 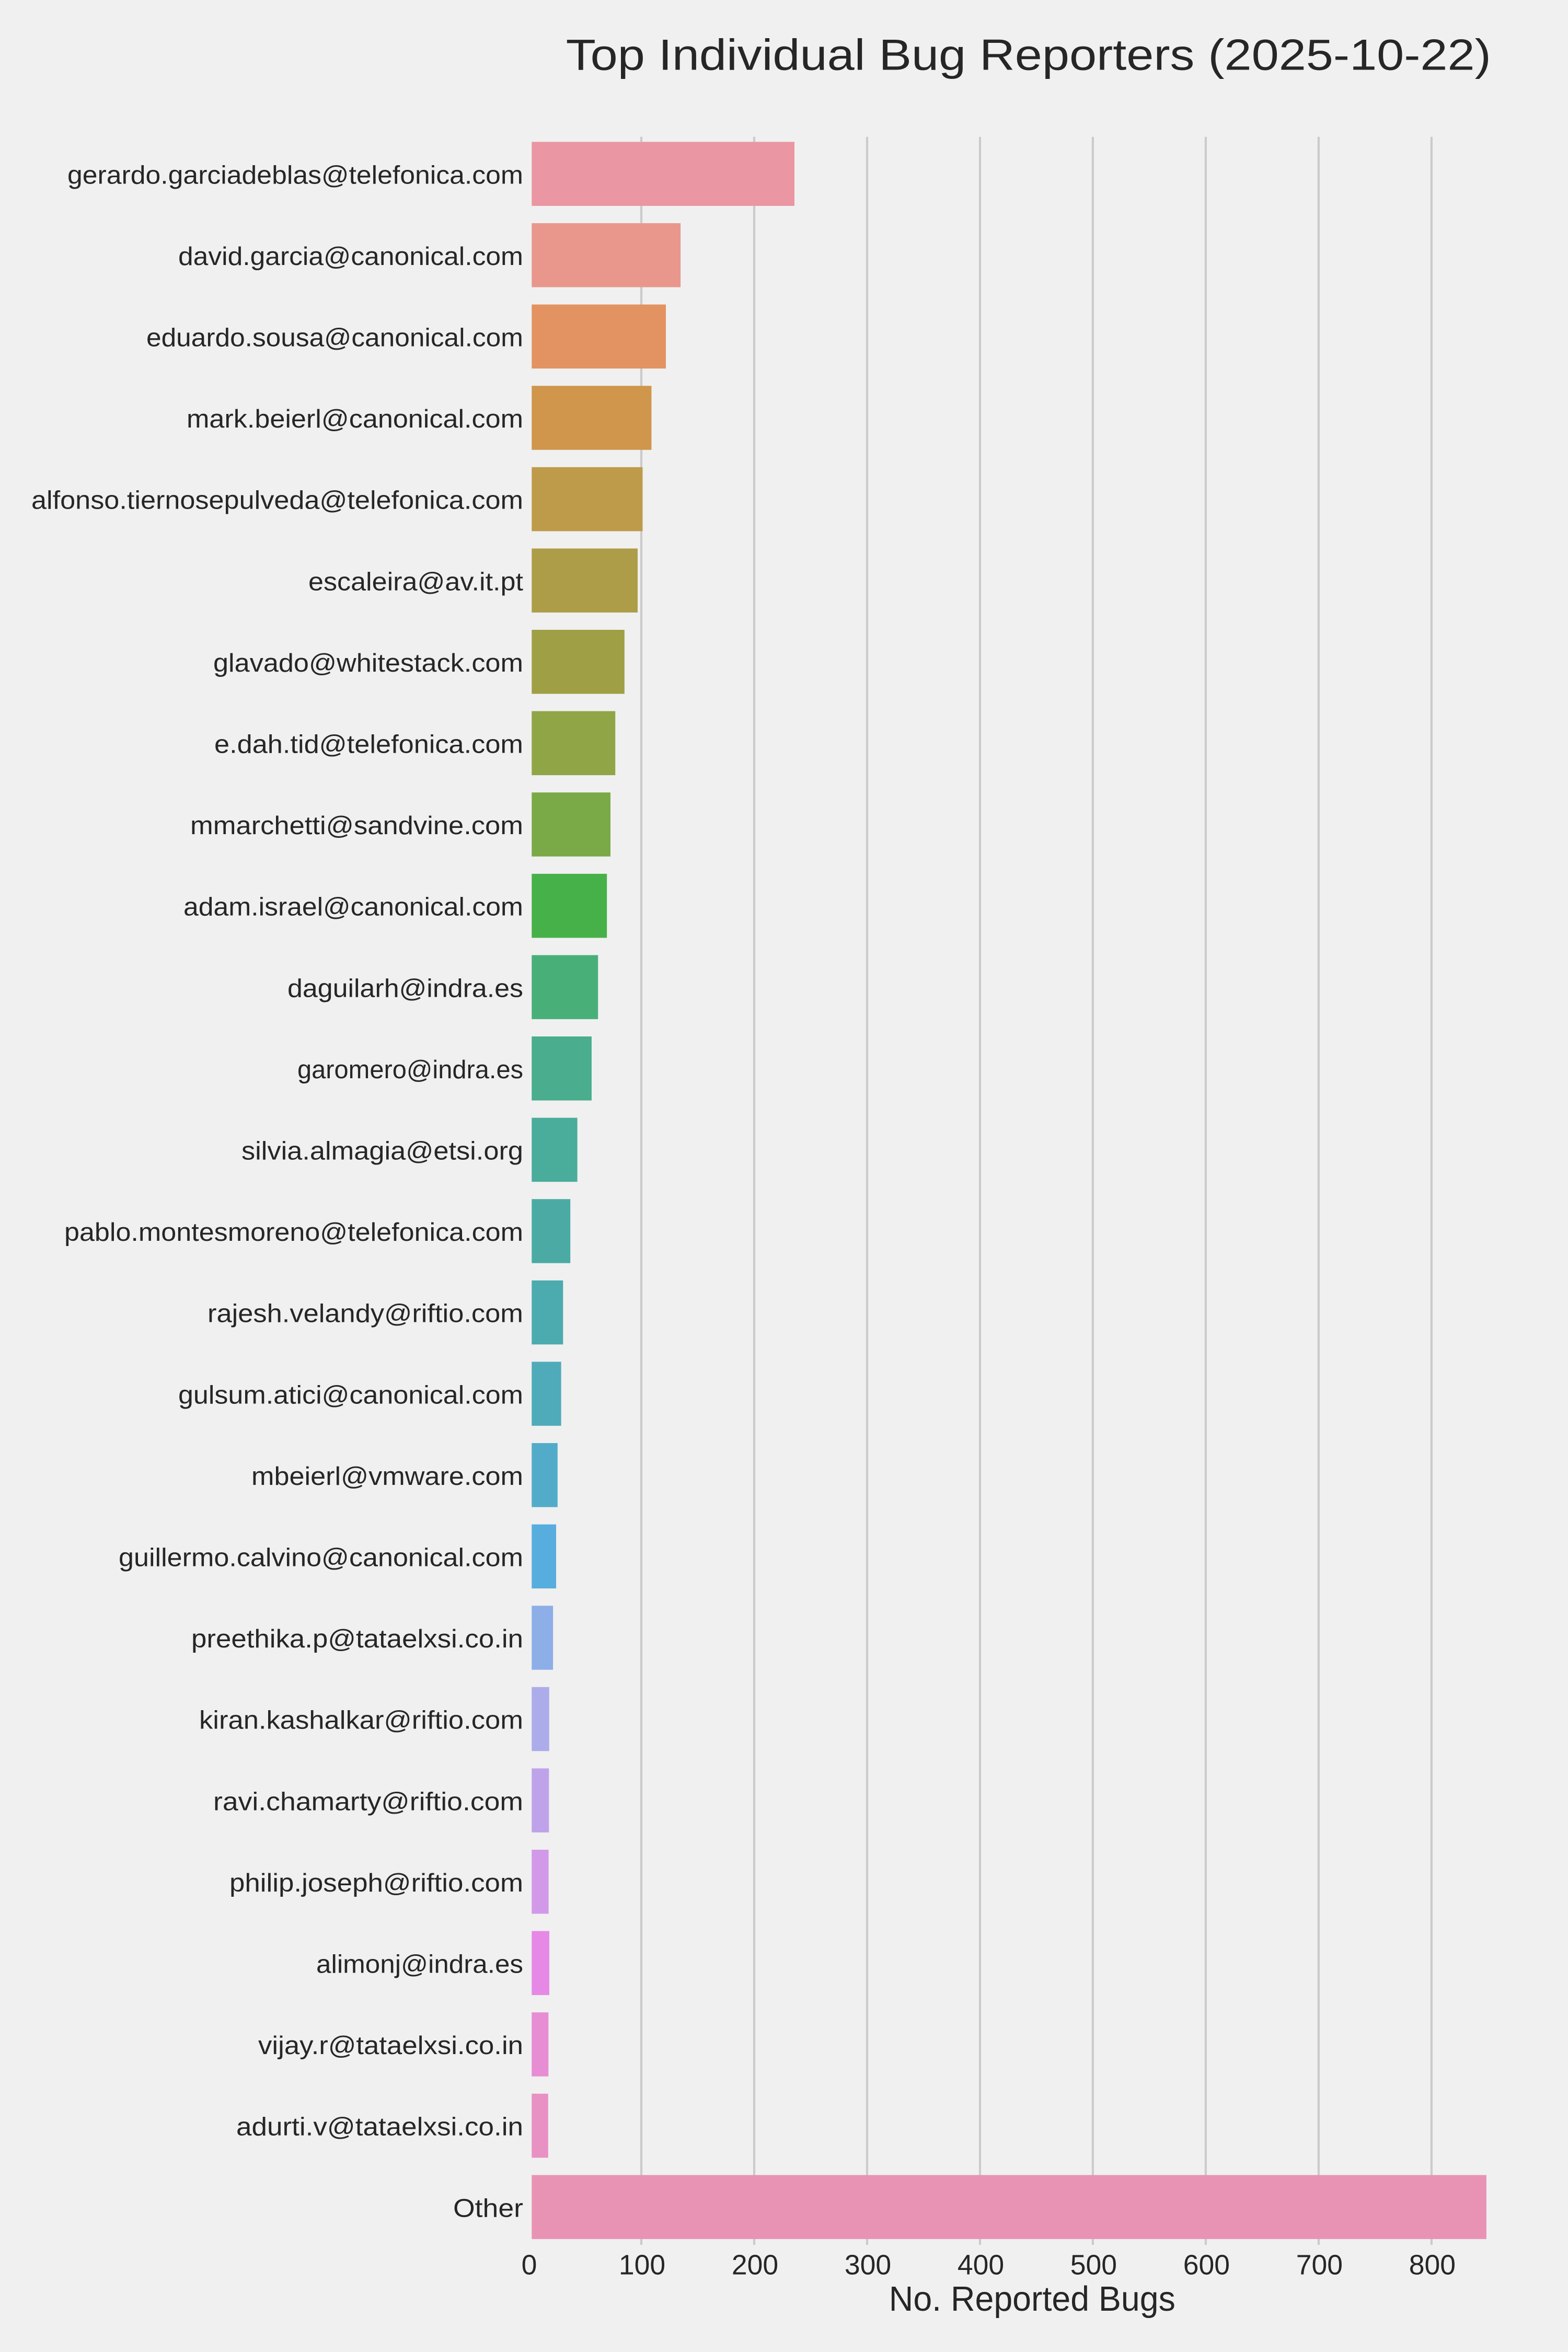 What do you see at coordinates (529, 2265) in the screenshot?
I see `svg-text: 0` at bounding box center [529, 2265].